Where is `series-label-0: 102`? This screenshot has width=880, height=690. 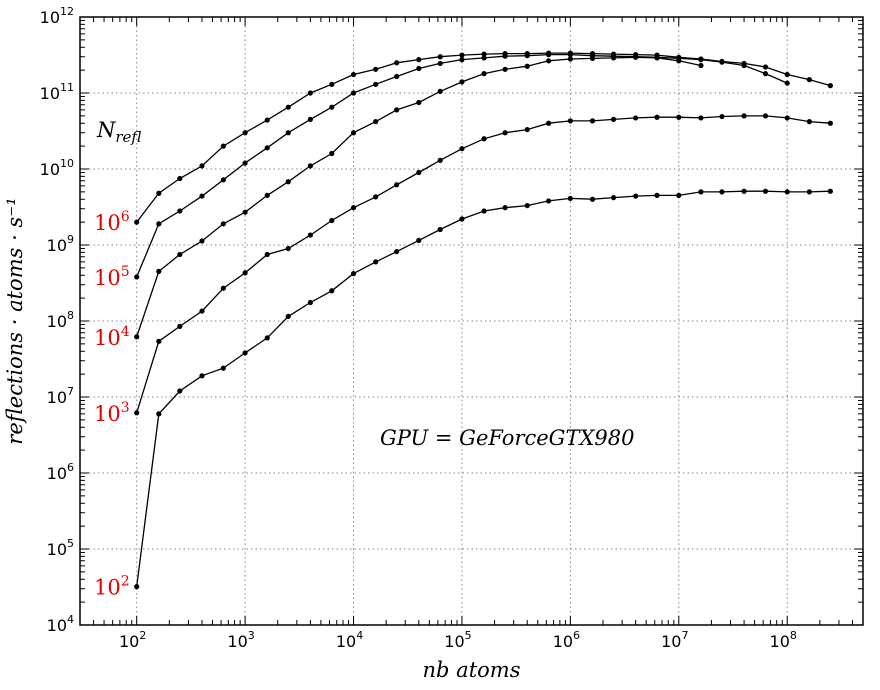
series-label-0: 102 is located at coordinates (112, 587).